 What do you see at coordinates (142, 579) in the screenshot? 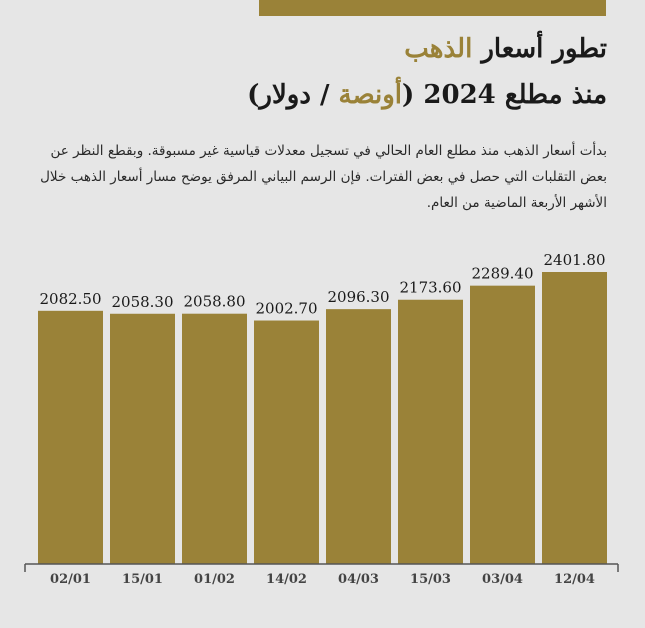
I see `x-tick-label-2: 15/01` at bounding box center [142, 579].